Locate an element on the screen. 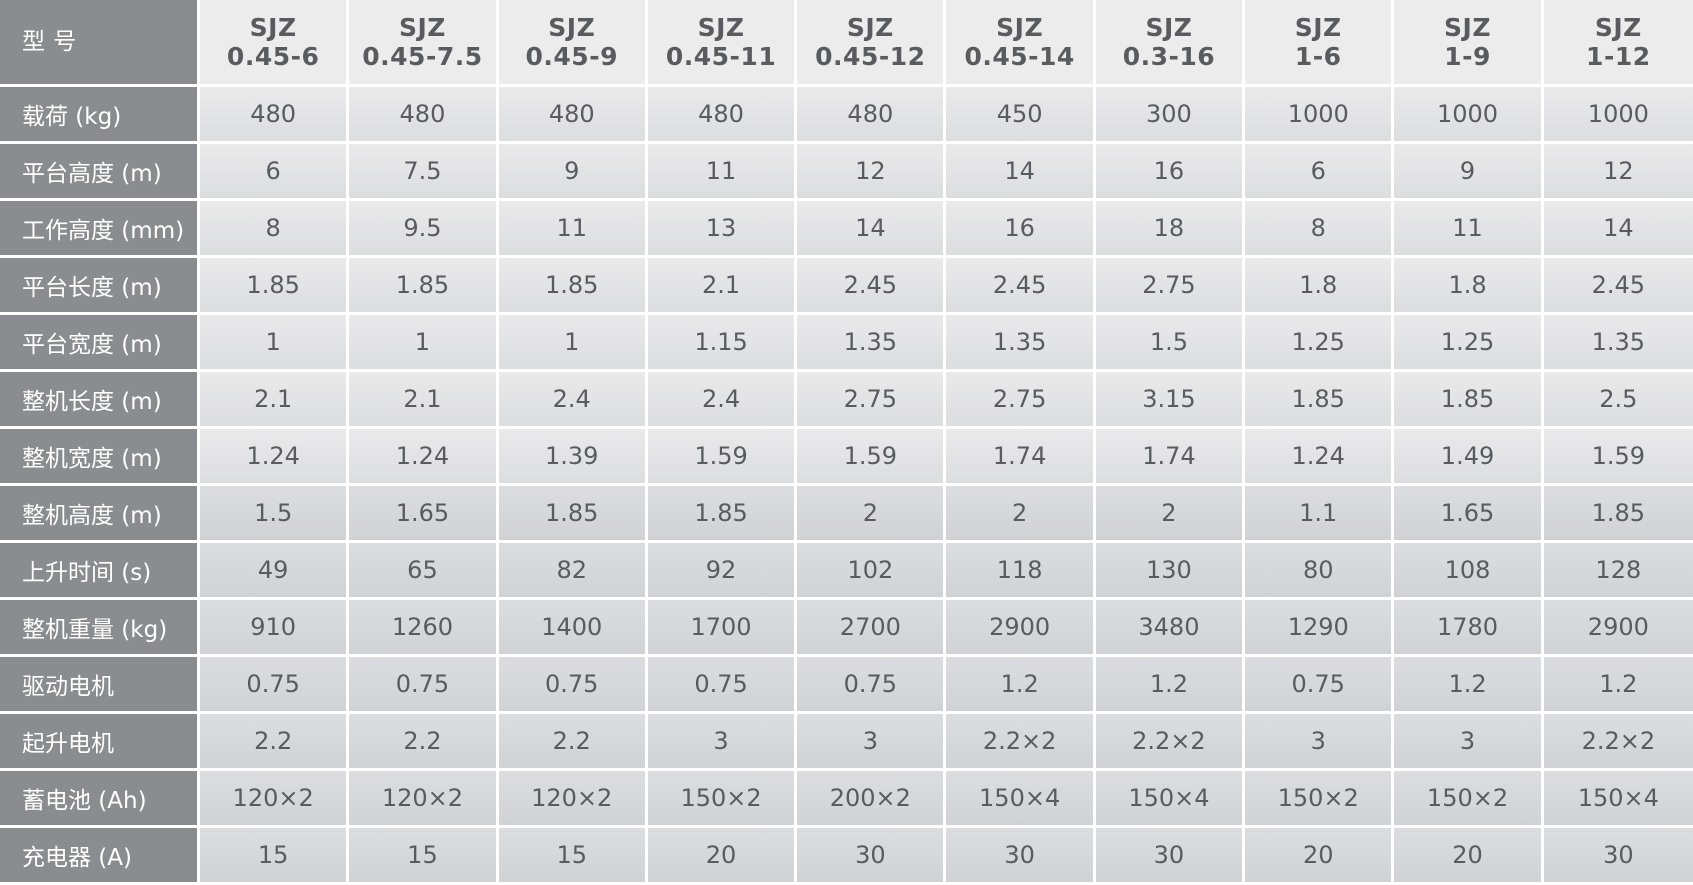 The height and width of the screenshot is (885, 1693). table-cell: 1400 is located at coordinates (573, 628).